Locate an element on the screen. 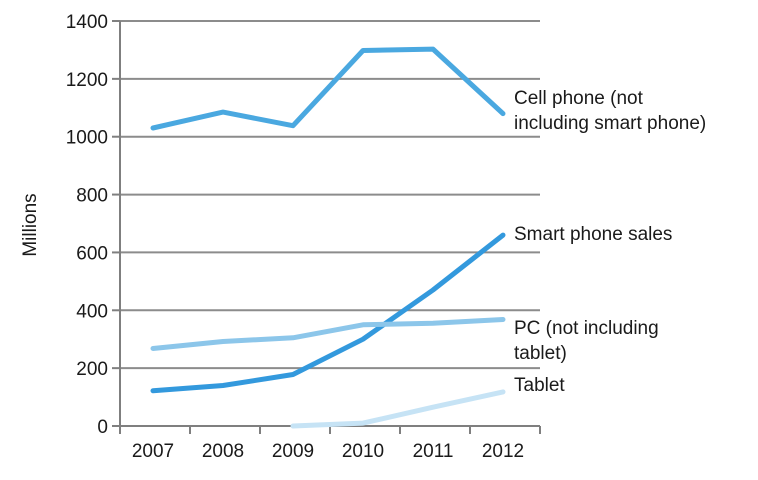 This screenshot has height=480, width=758. y-tick-label-600: 600 is located at coordinates (92, 253).